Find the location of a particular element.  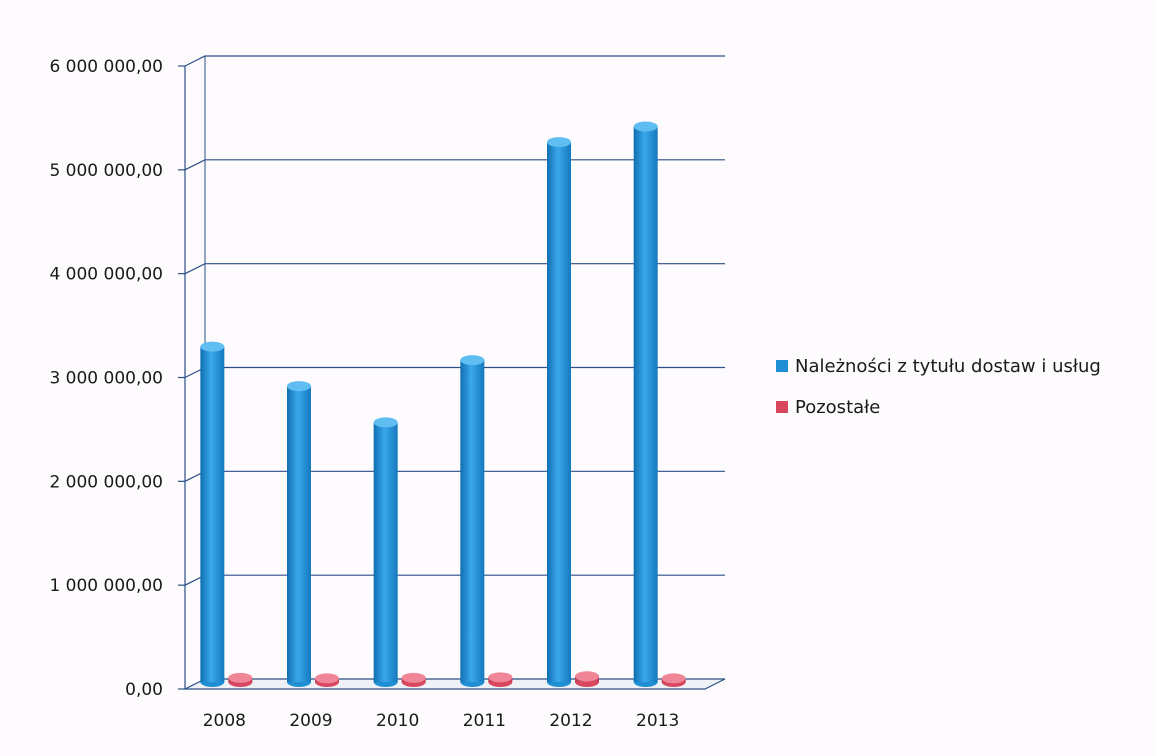

y-tick-label: 3 000 000,00 is located at coordinates (106, 379).